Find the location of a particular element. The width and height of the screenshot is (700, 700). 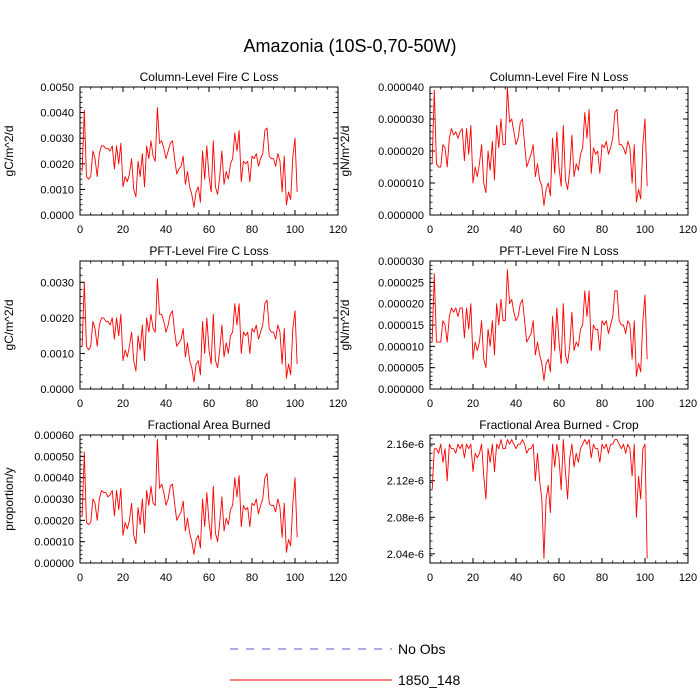

panel-title: PFT-Level Fire C Loss is located at coordinates (208, 251).